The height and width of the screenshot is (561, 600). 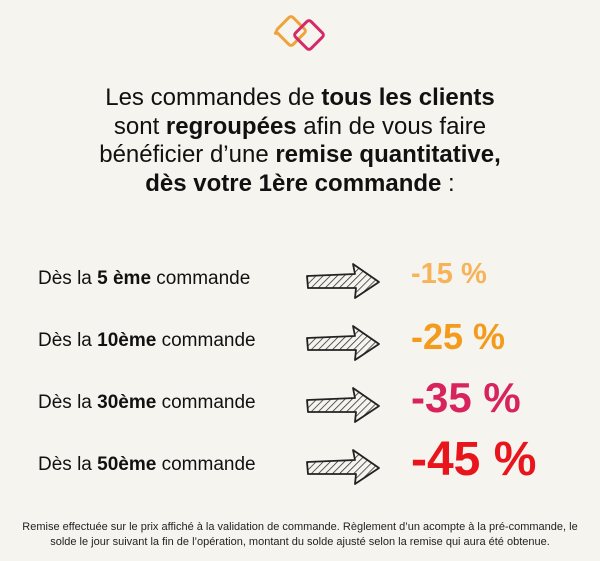 I want to click on discount-value: -45 %, so click(x=474, y=459).